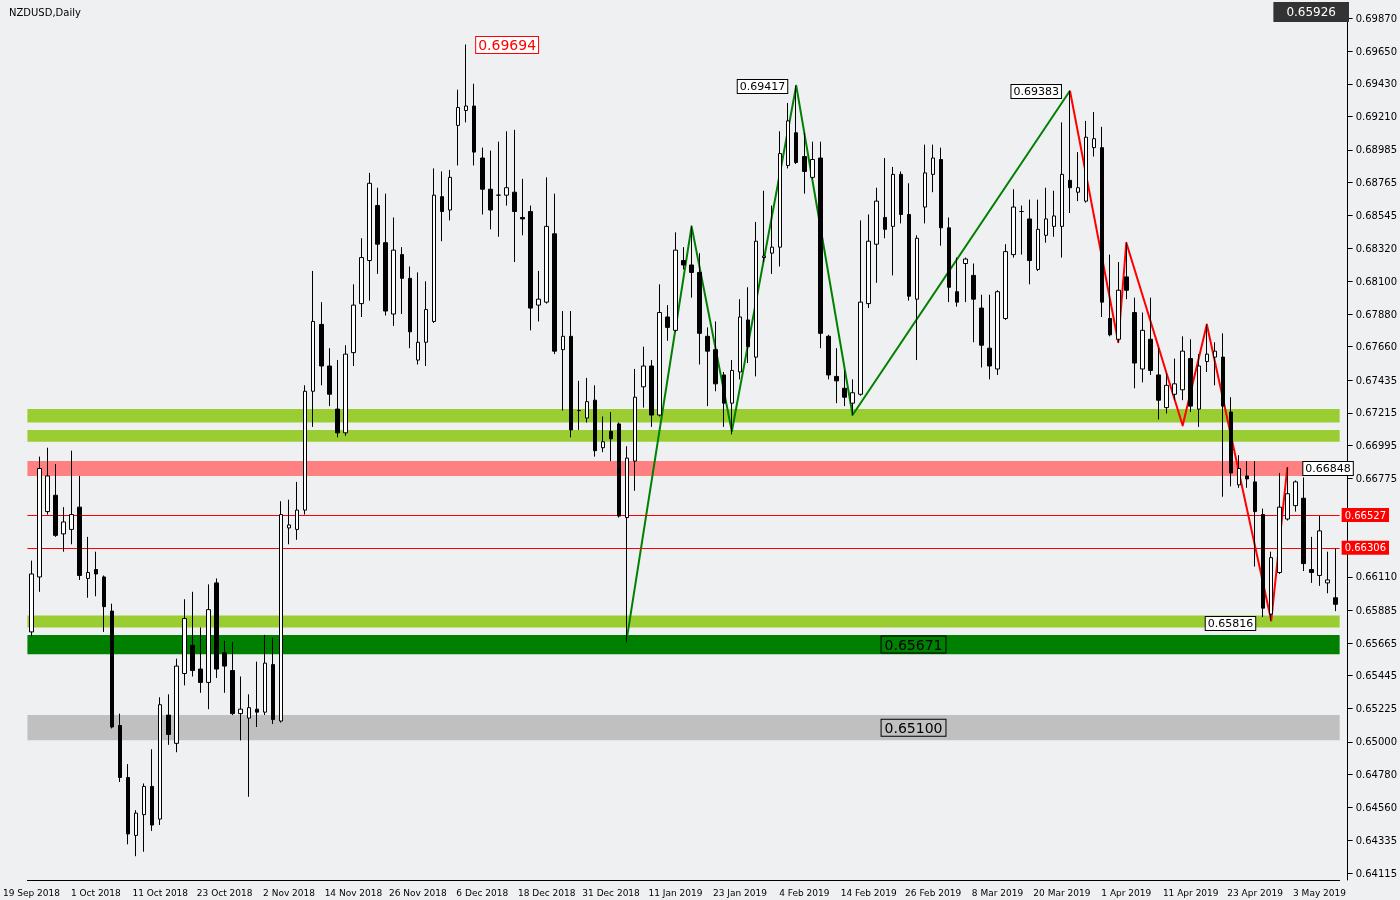 This screenshot has width=1400, height=900. Describe the element at coordinates (507, 45) in the screenshot. I see `annotation: 0.69694` at that location.